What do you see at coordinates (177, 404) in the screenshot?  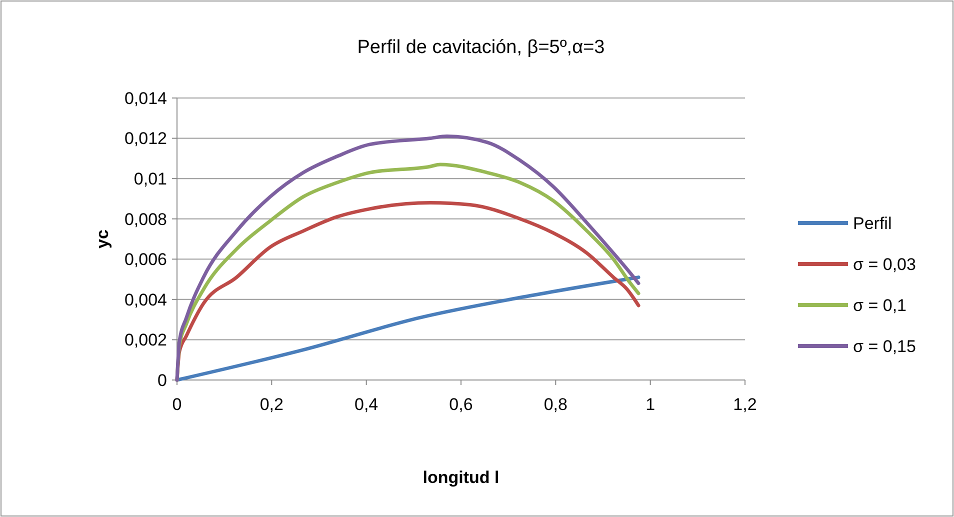 I see `x-tick-label: 0` at bounding box center [177, 404].